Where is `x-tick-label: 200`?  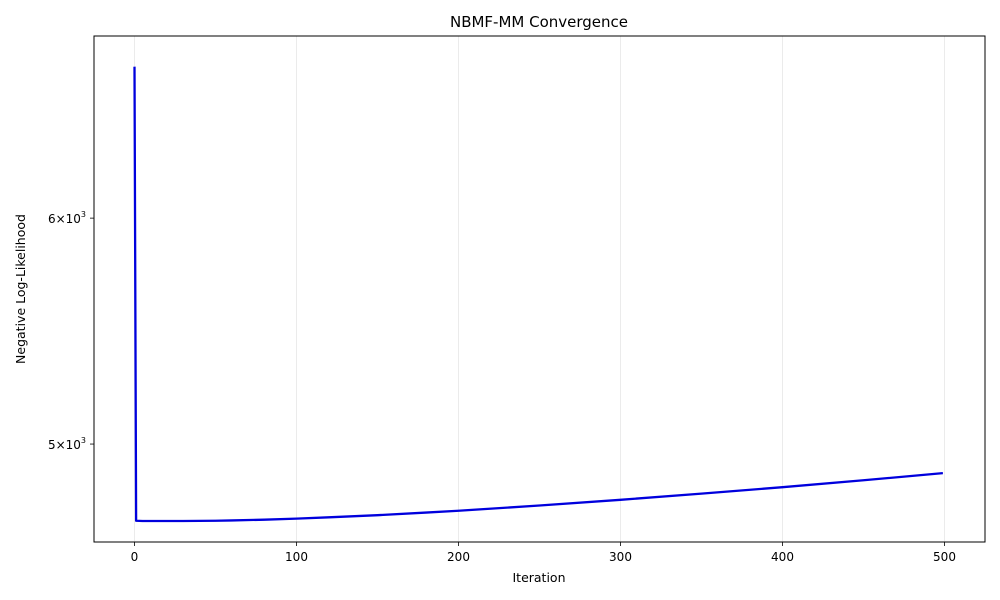
x-tick-label: 200 is located at coordinates (458, 557).